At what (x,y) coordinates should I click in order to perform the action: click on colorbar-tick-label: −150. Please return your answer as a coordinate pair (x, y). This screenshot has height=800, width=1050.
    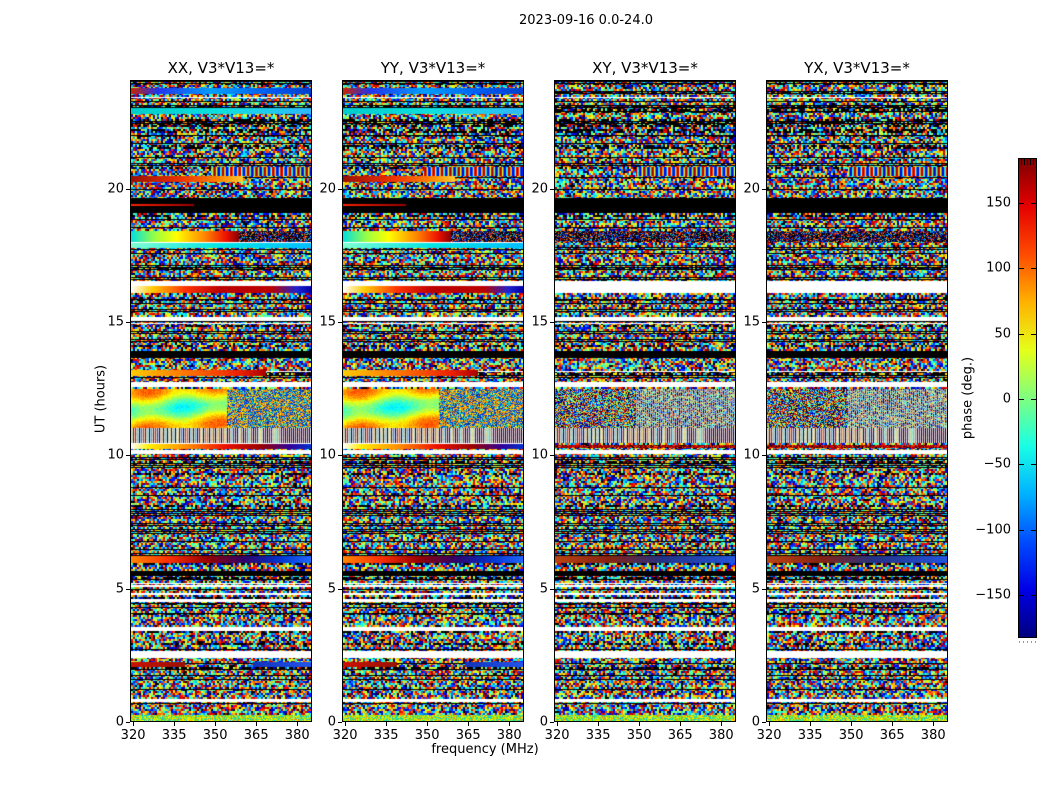
    Looking at the image, I should click on (993, 595).